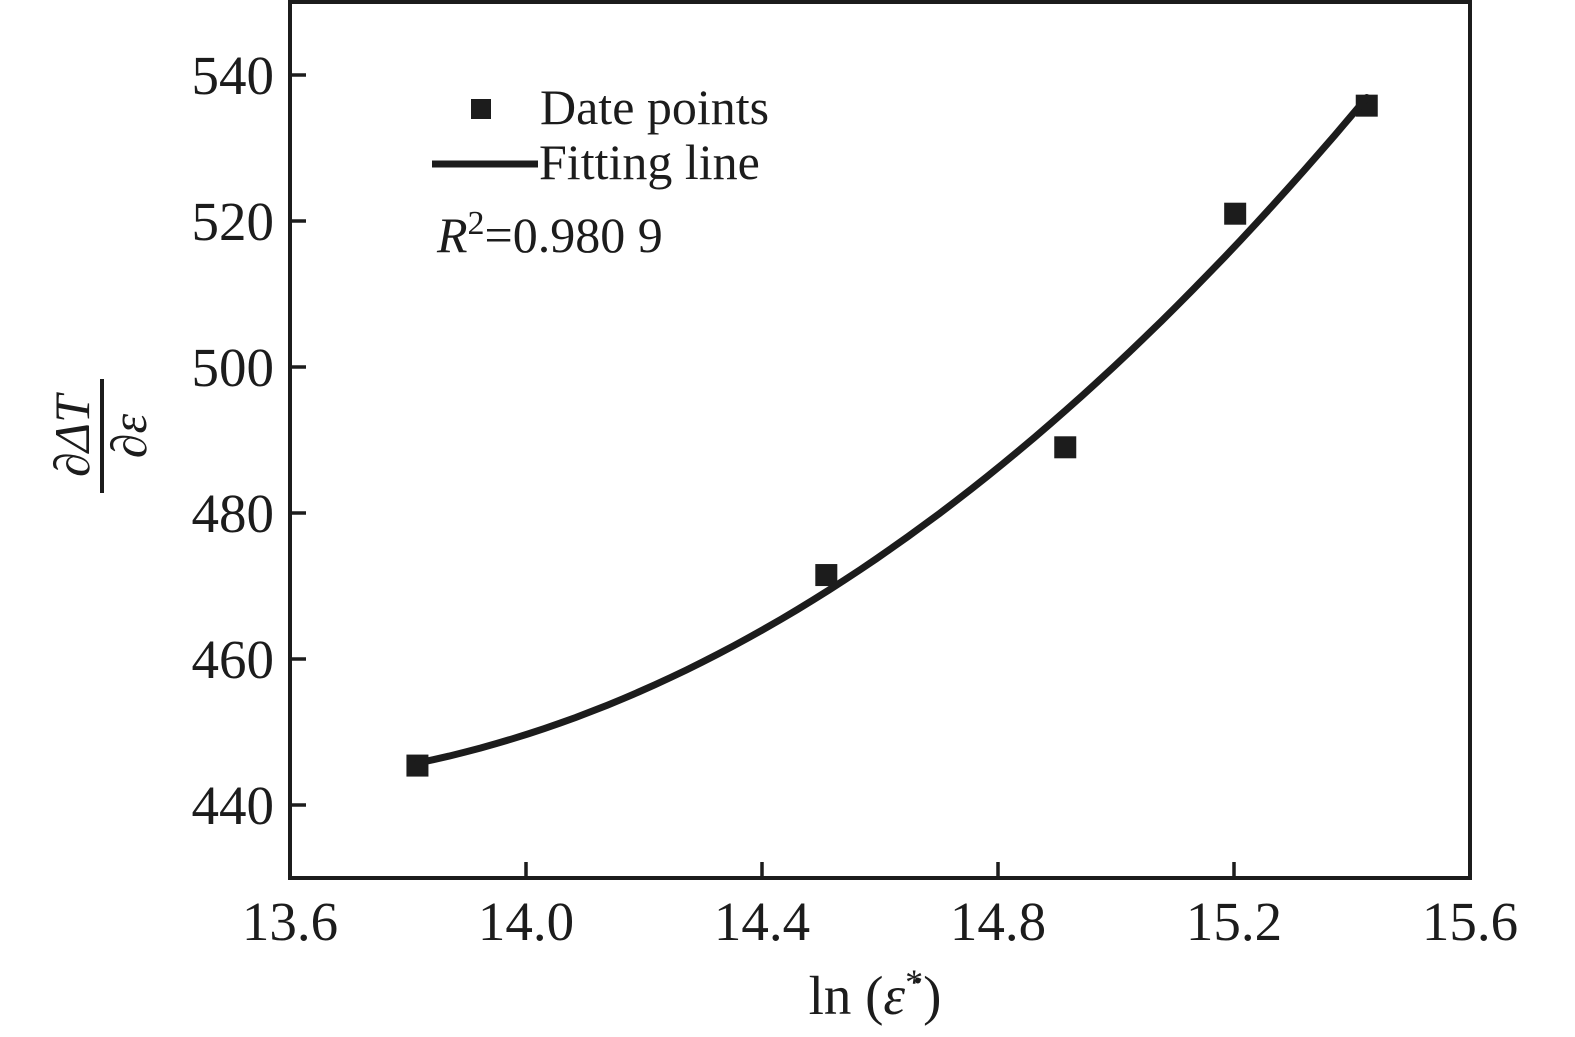 The width and height of the screenshot is (1575, 1037). I want to click on y-axis-label-denominator: ∂ε, so click(129, 436).